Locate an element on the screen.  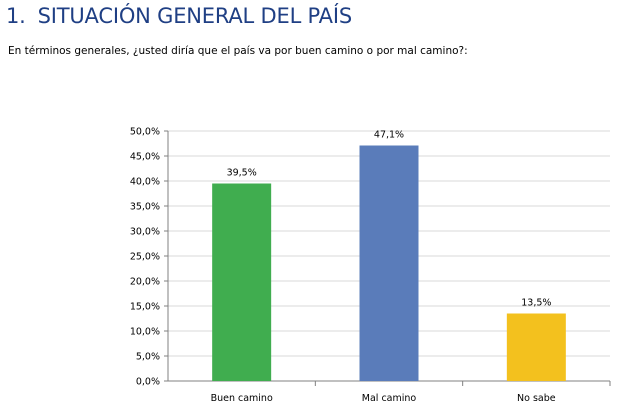
y-tick-label: 45,0% is located at coordinates (145, 157).